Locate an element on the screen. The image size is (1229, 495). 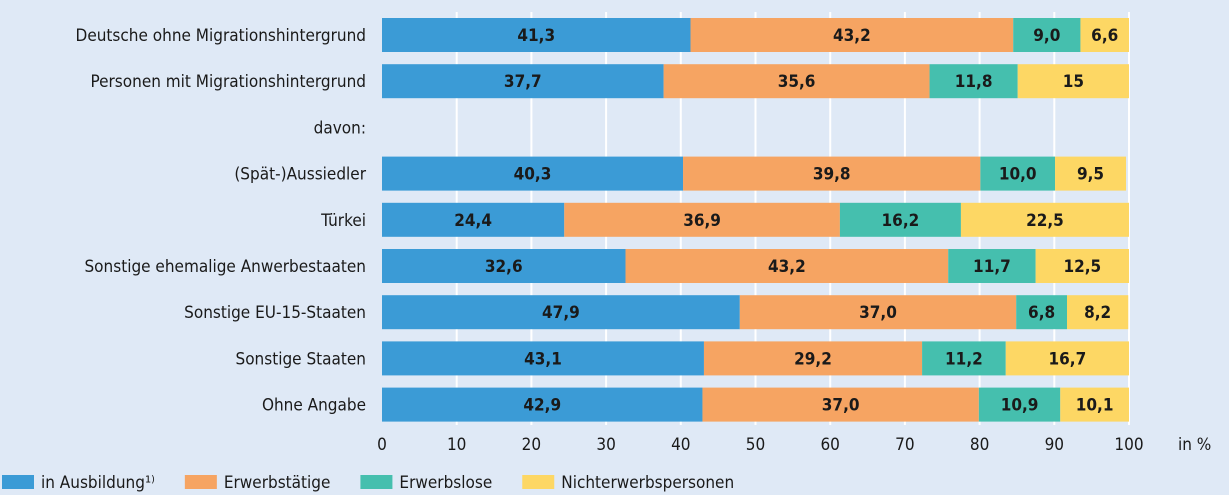
data-label: 16,7 is located at coordinates (1067, 359).